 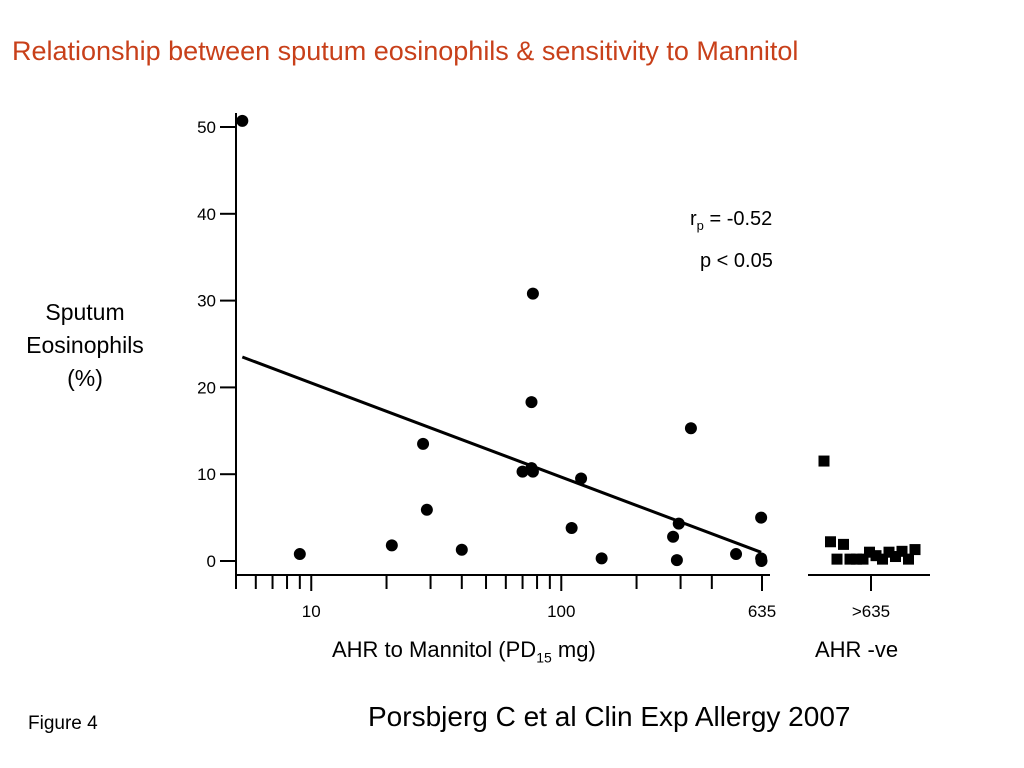 I want to click on y-axis-label-line3: (%), so click(x=85, y=378).